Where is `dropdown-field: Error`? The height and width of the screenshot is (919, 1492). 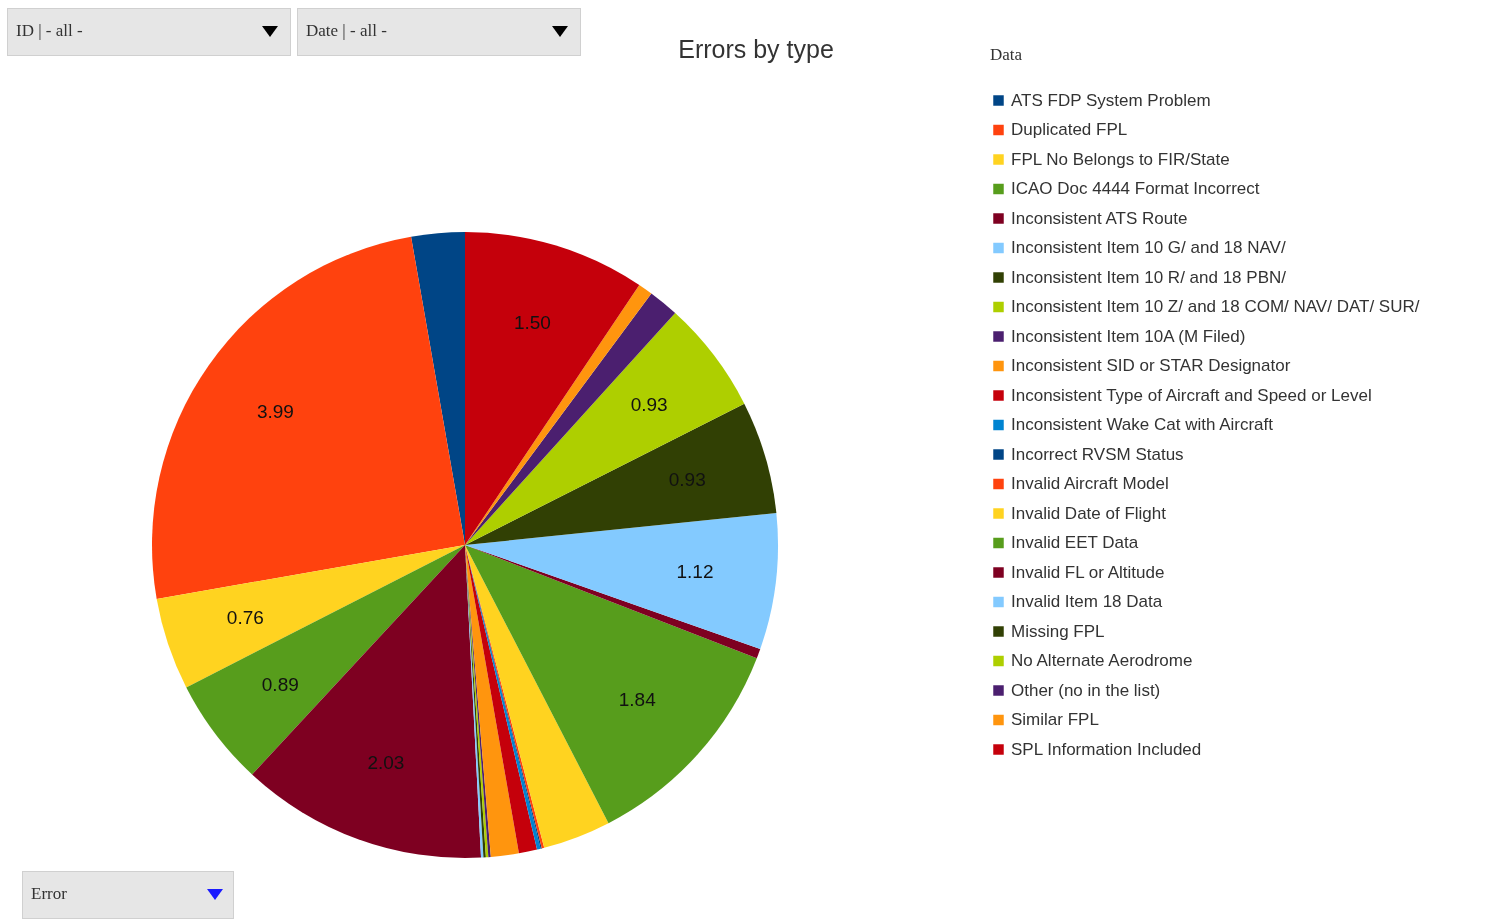 dropdown-field: Error is located at coordinates (128, 895).